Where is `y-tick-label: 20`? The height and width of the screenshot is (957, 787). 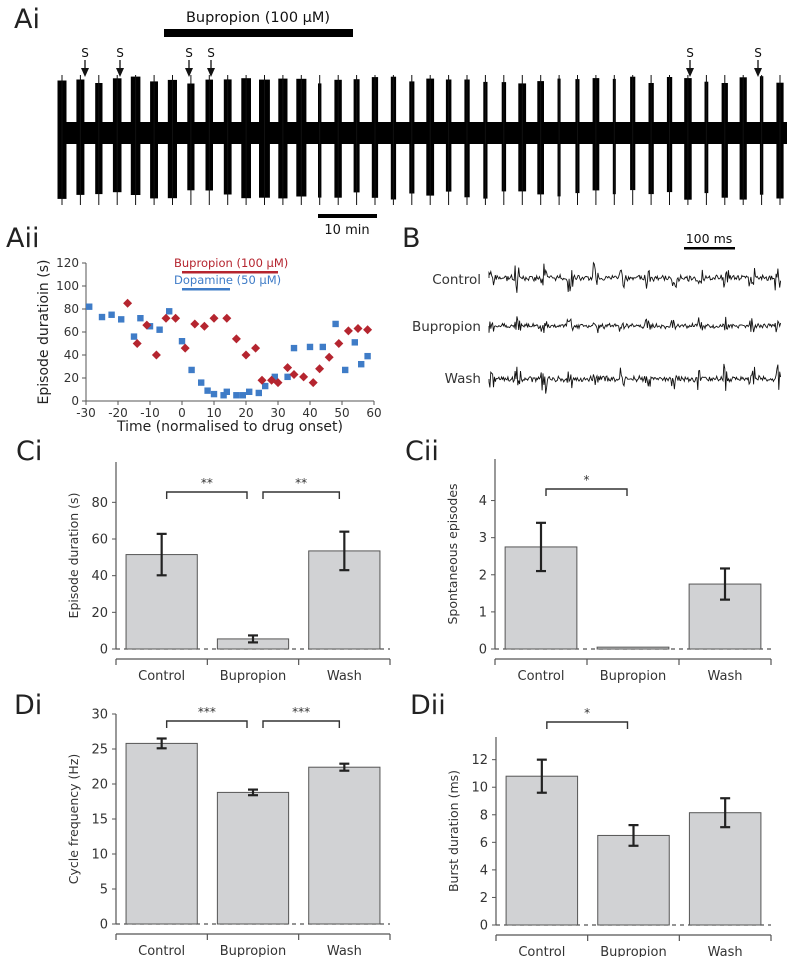 y-tick-label: 20 is located at coordinates (99, 613).